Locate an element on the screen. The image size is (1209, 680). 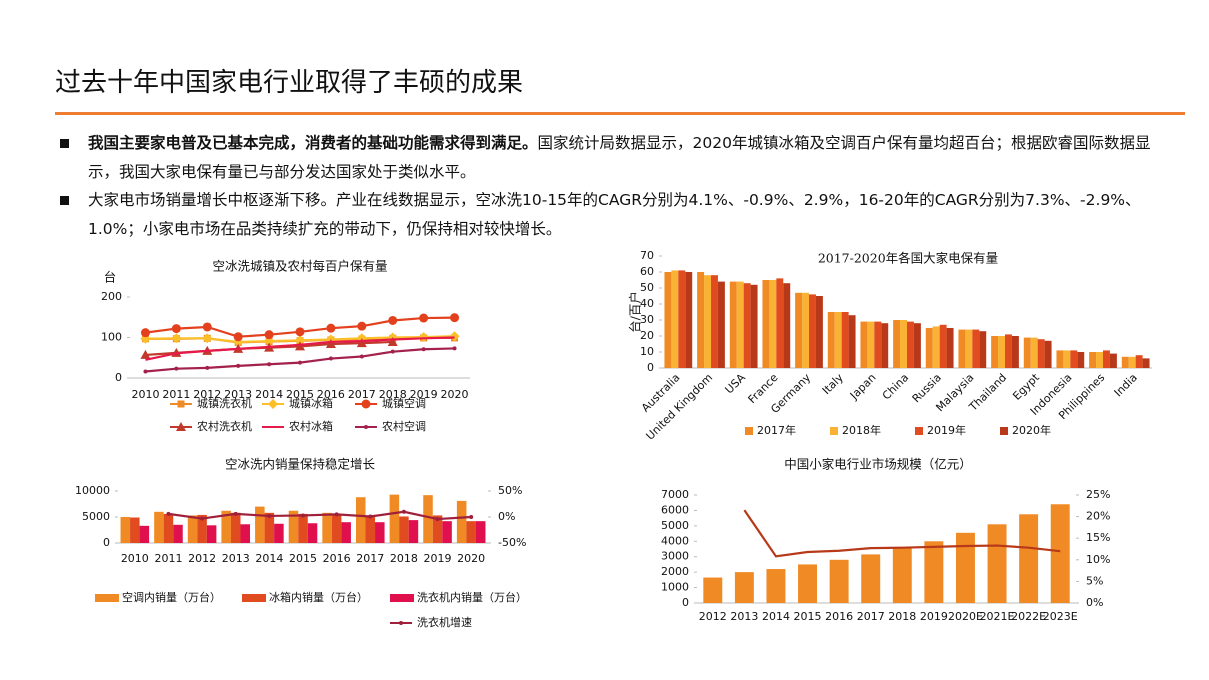
x-tick-label: 2019 is located at coordinates (438, 558).